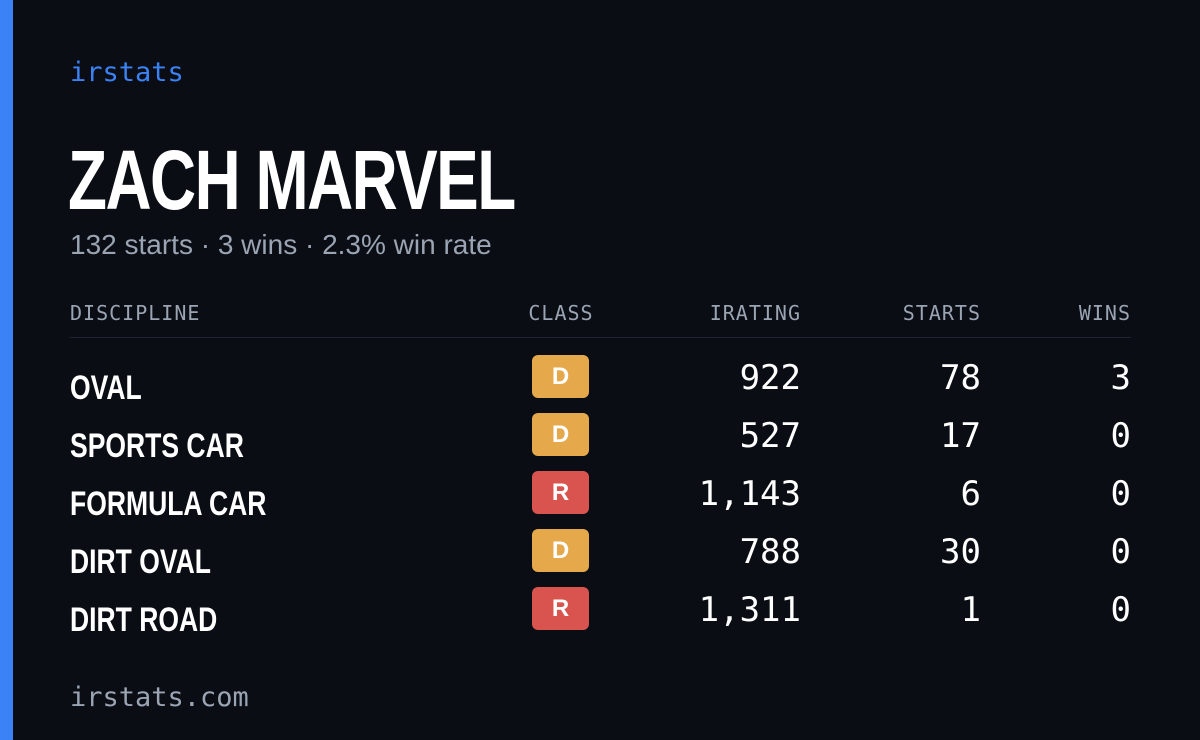 The image size is (1200, 740). I want to click on header-class: CLASS, so click(561, 313).